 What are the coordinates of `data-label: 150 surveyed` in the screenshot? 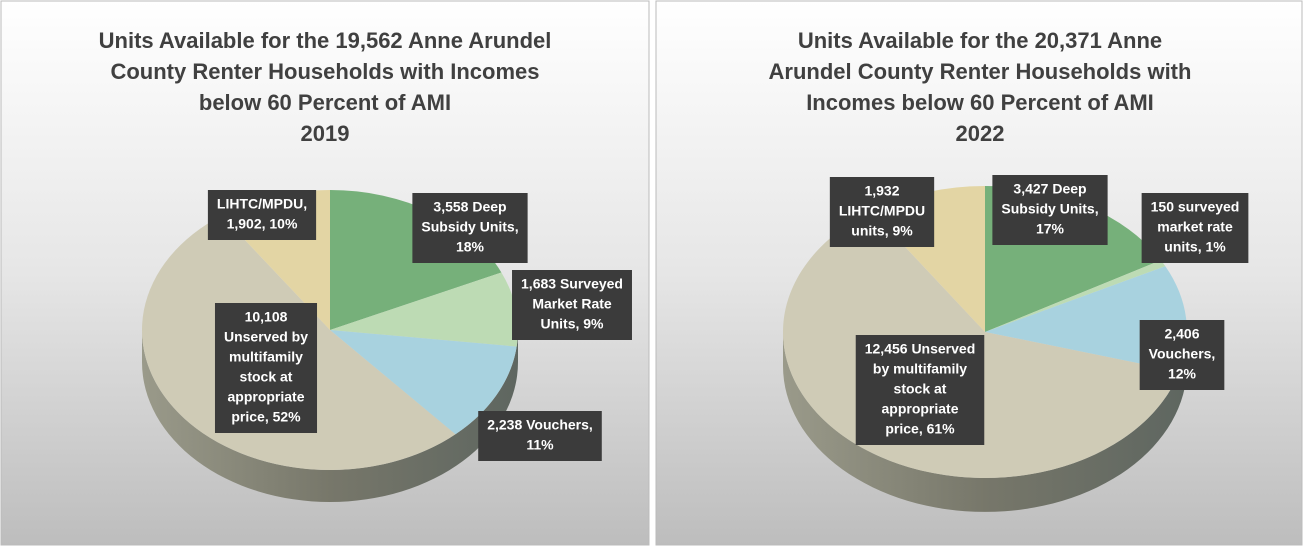 It's located at (1195, 207).